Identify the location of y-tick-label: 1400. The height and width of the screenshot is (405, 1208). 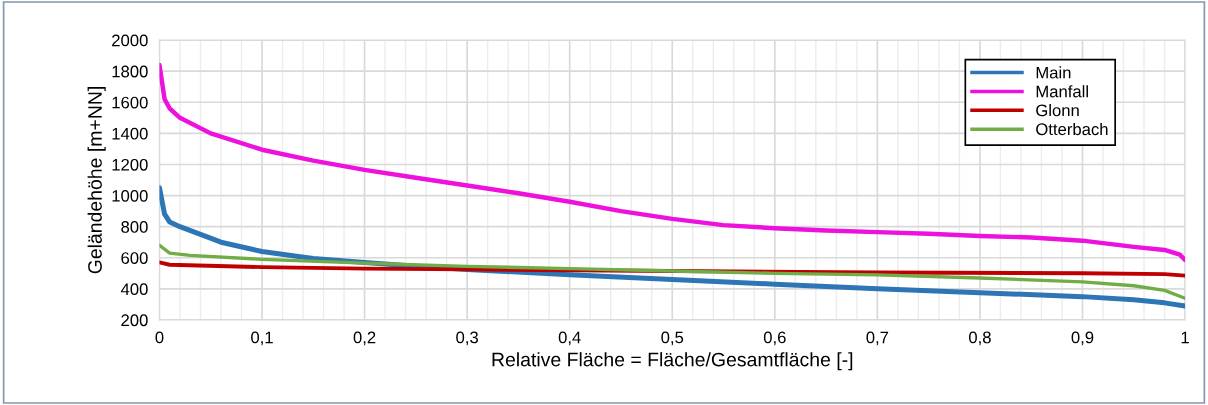
(130, 133).